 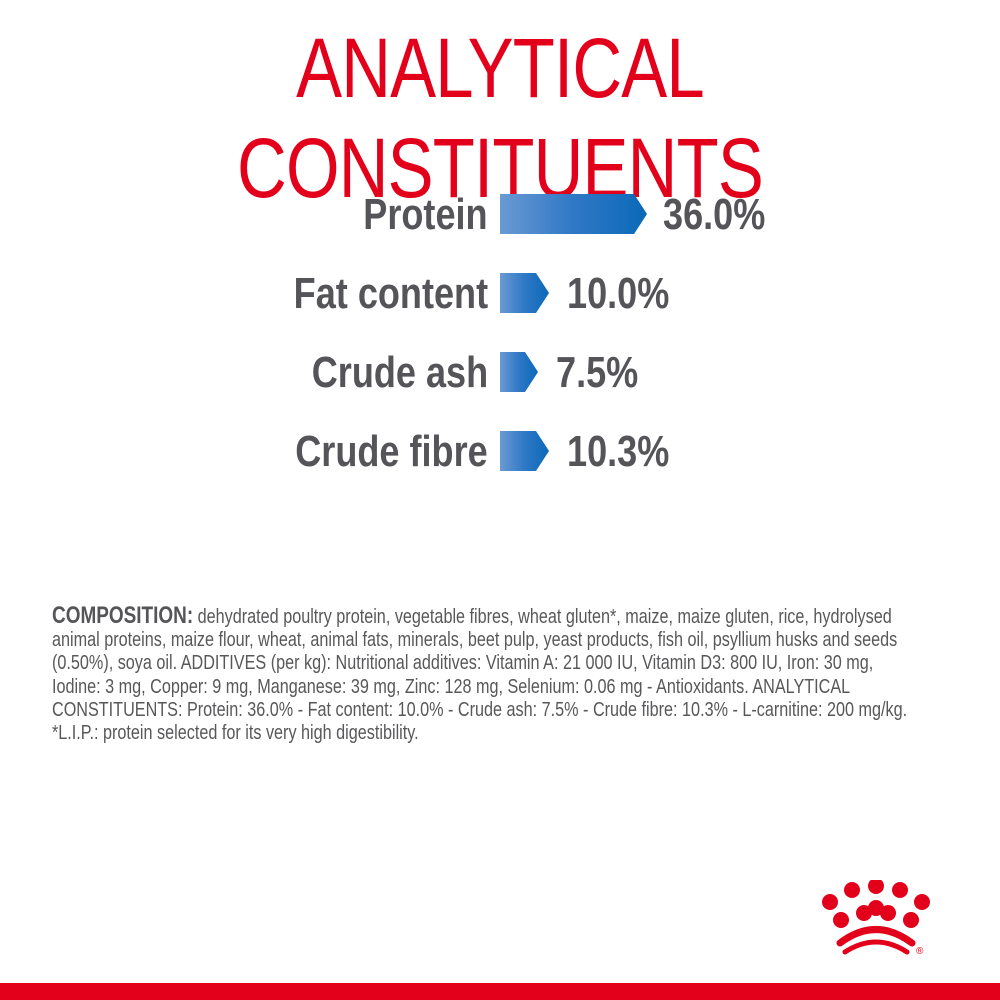 What do you see at coordinates (597, 372) in the screenshot?
I see `constituent-value: 7.5%` at bounding box center [597, 372].